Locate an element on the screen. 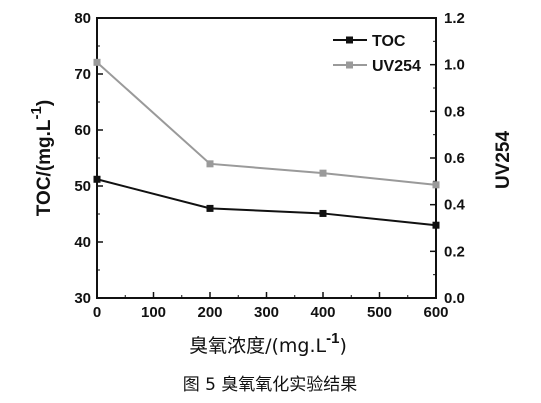 The height and width of the screenshot is (403, 541). y-right-tick-label: 0.2 is located at coordinates (454, 251).